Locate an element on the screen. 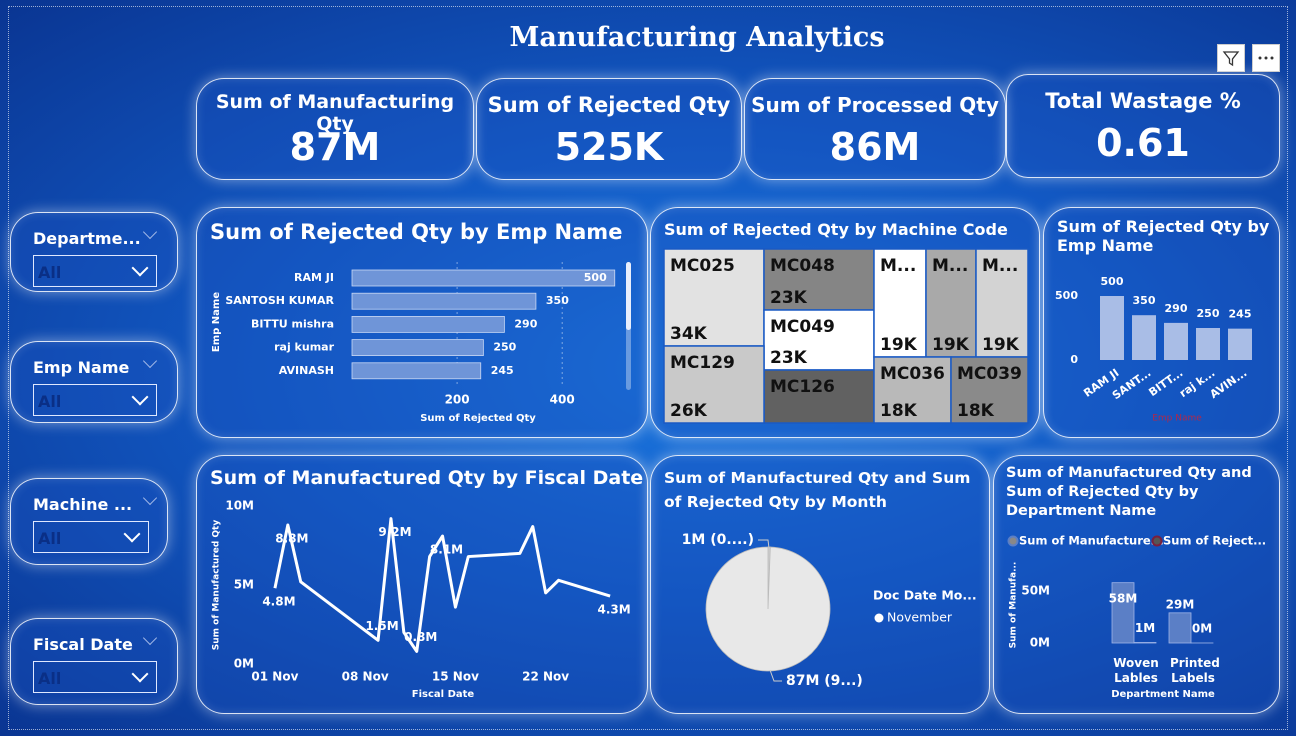 The image size is (1296, 736). data-label: 34K is located at coordinates (689, 334).